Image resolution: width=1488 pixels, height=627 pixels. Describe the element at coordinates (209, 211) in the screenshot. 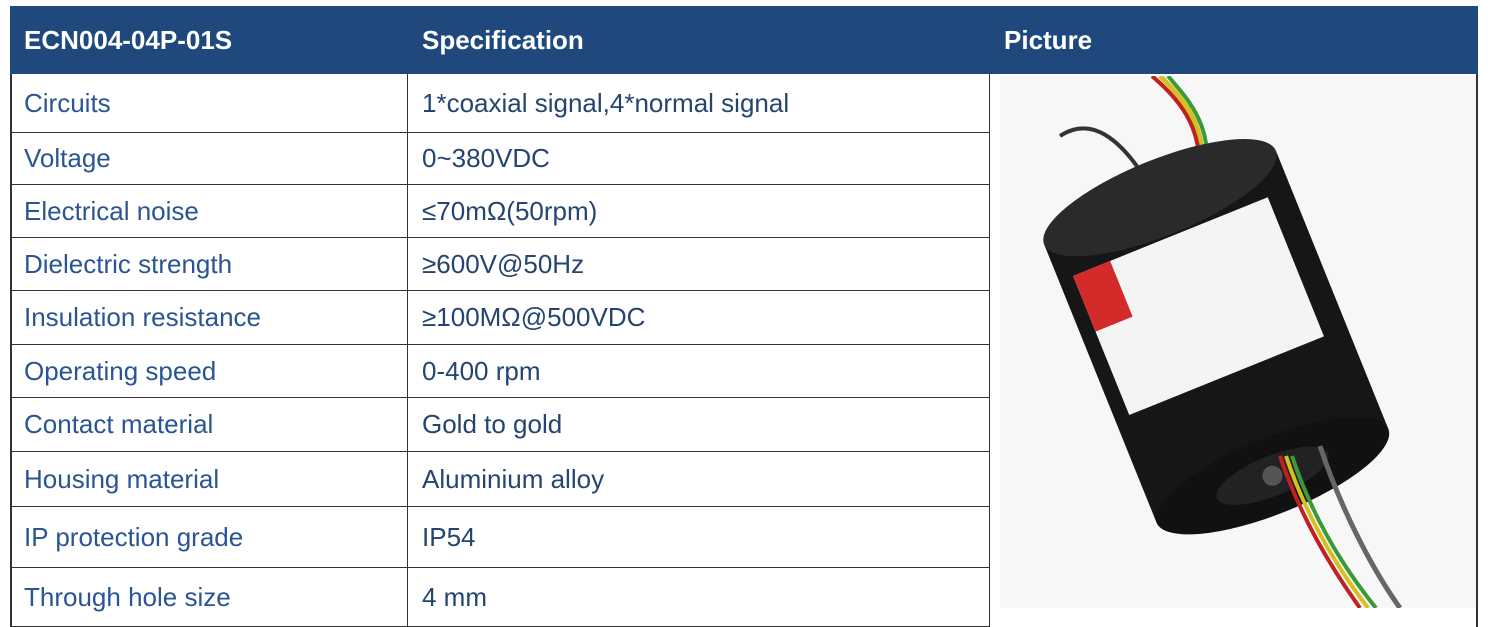

I see `spec-name: Electrical noise` at that location.